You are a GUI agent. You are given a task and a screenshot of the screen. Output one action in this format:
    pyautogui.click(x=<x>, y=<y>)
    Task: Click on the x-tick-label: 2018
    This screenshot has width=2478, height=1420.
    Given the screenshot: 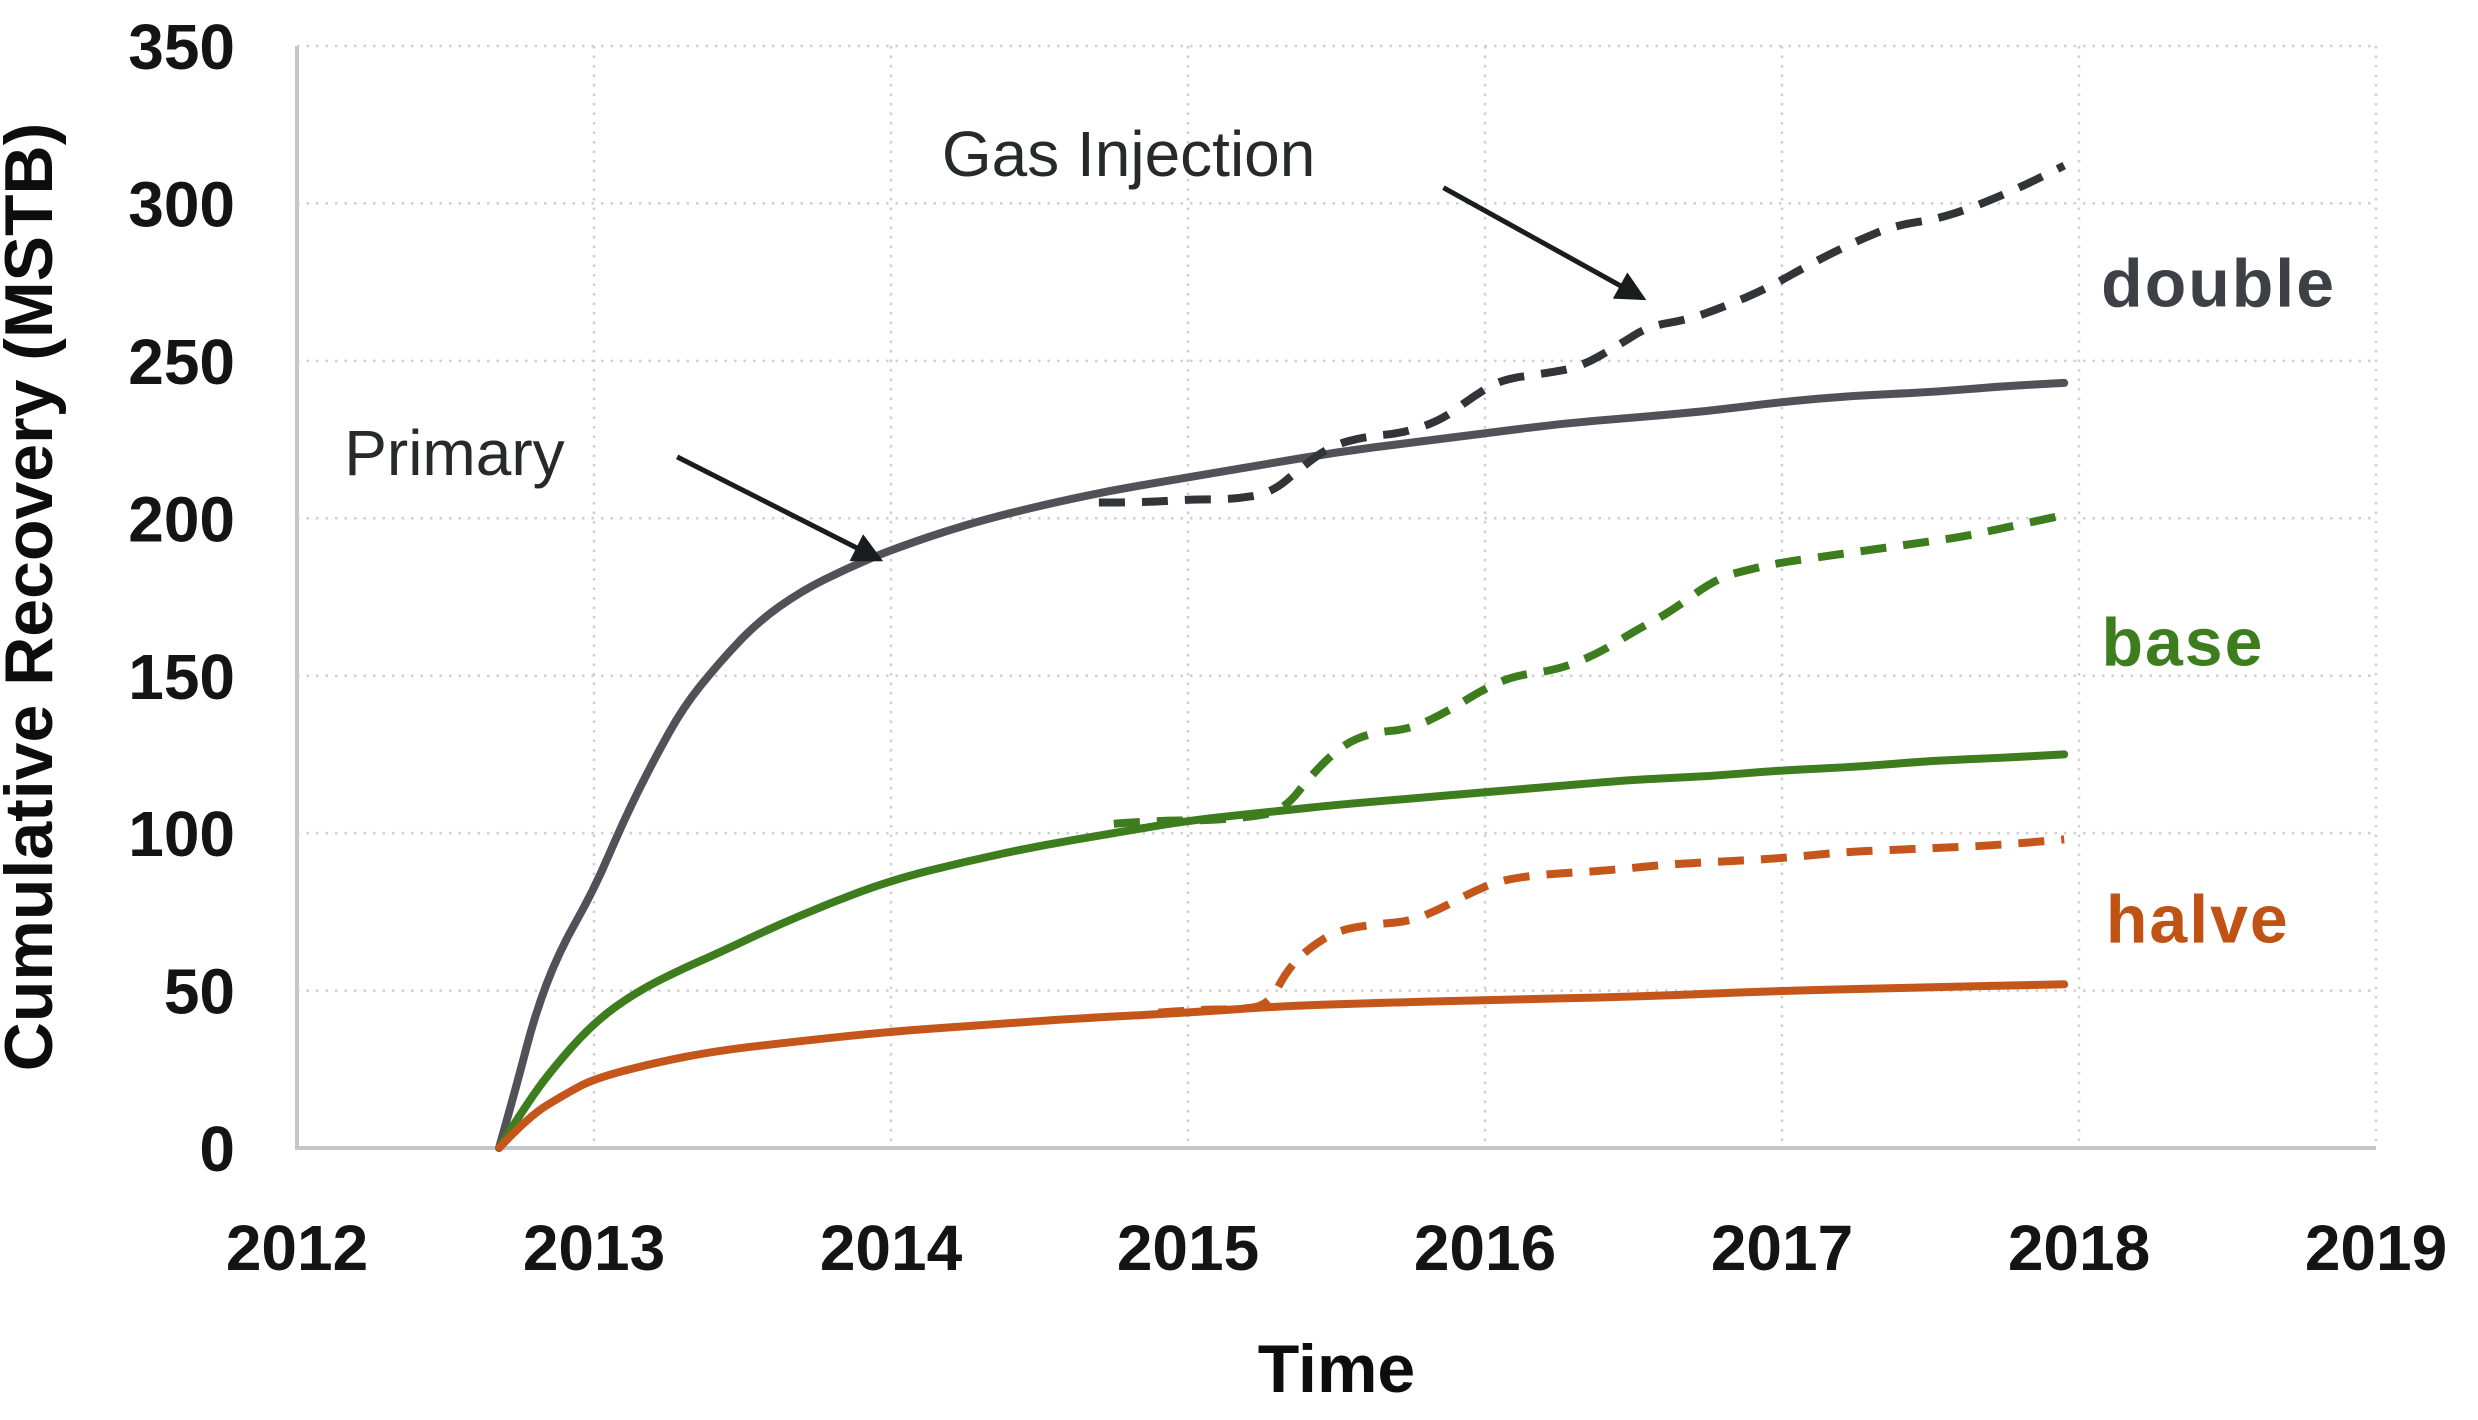 What is the action you would take?
    pyautogui.click(x=2079, y=1248)
    